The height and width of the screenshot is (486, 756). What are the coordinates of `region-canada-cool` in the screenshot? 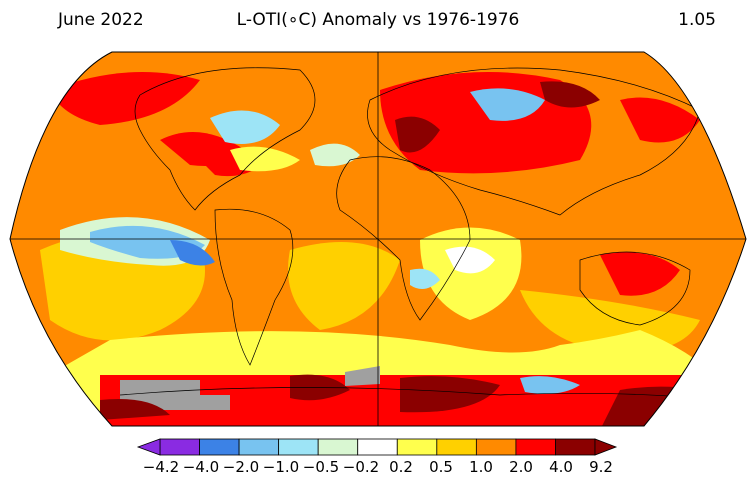 It's located at (245, 127).